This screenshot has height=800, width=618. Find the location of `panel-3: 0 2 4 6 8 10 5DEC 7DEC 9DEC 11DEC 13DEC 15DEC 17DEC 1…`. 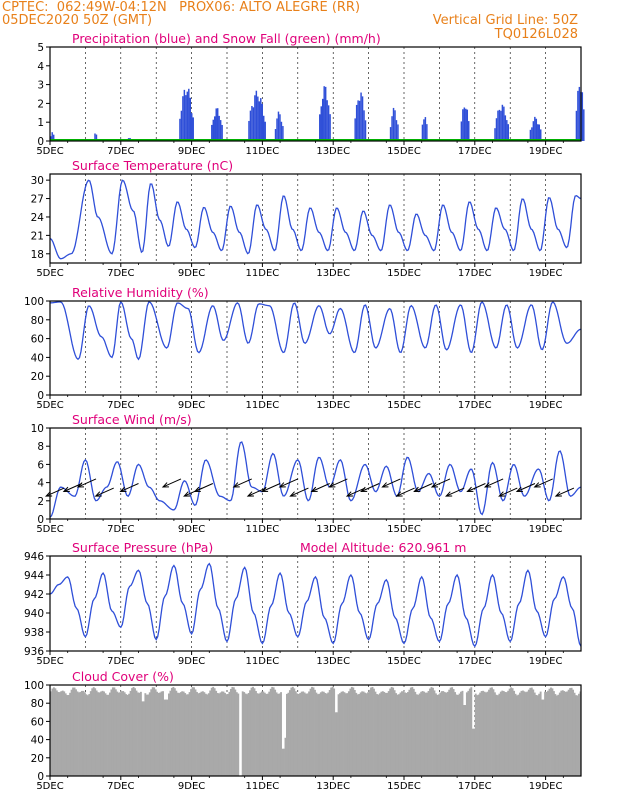

panel-3: 0 2 4 6 8 10 5DEC 7DEC 9DEC 11DEC 13DEC 15DEC 17DEC 1… is located at coordinates (306, 473).